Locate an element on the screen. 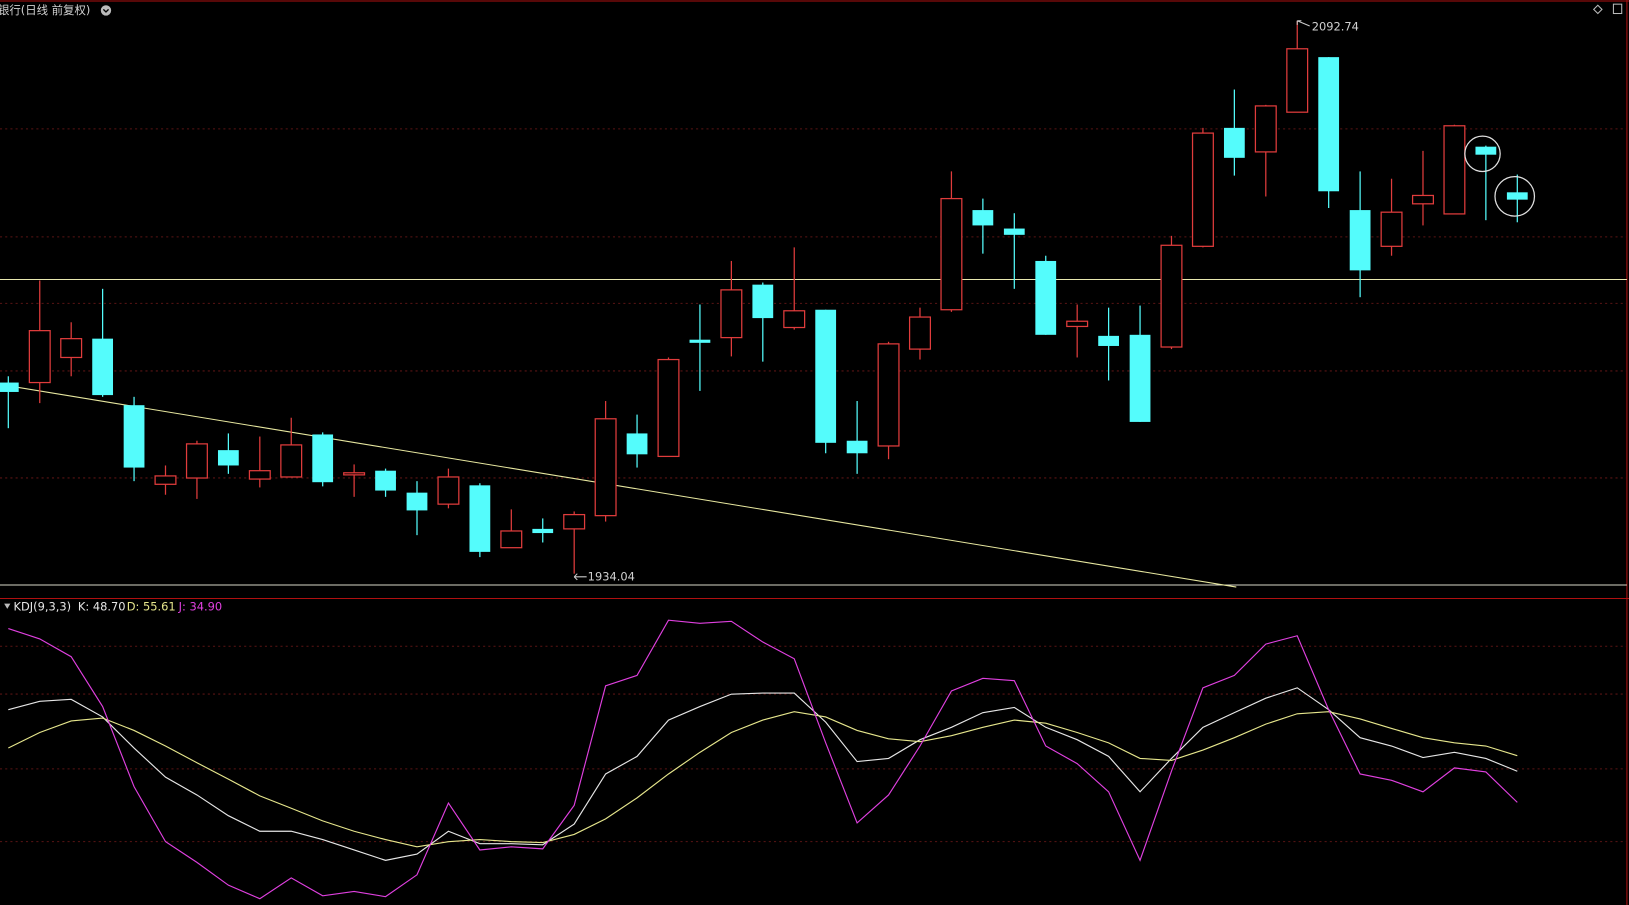 This screenshot has height=905, width=1629. legend-entry: K: 48.70 is located at coordinates (102, 606).